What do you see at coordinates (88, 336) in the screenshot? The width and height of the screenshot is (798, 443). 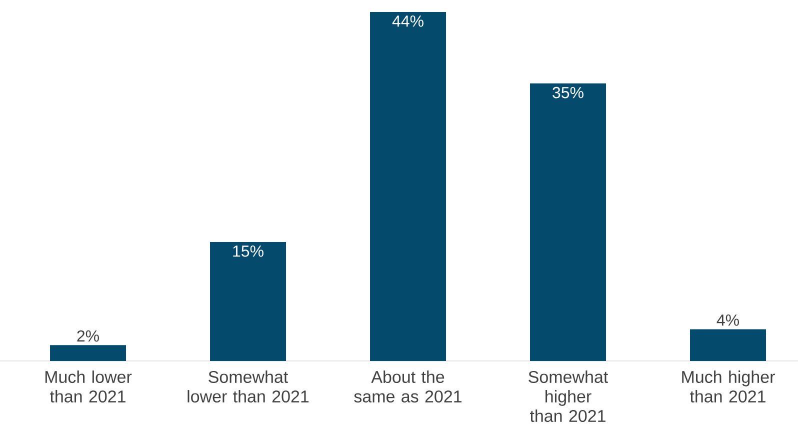 I see `data-label: 2%` at bounding box center [88, 336].